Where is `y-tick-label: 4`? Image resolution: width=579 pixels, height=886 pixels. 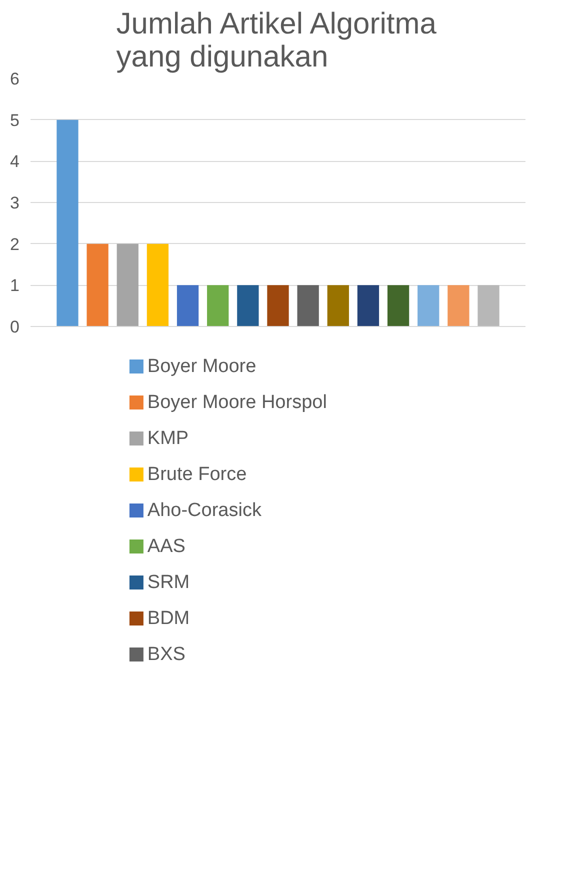
y-tick-label: 4 is located at coordinates (15, 162).